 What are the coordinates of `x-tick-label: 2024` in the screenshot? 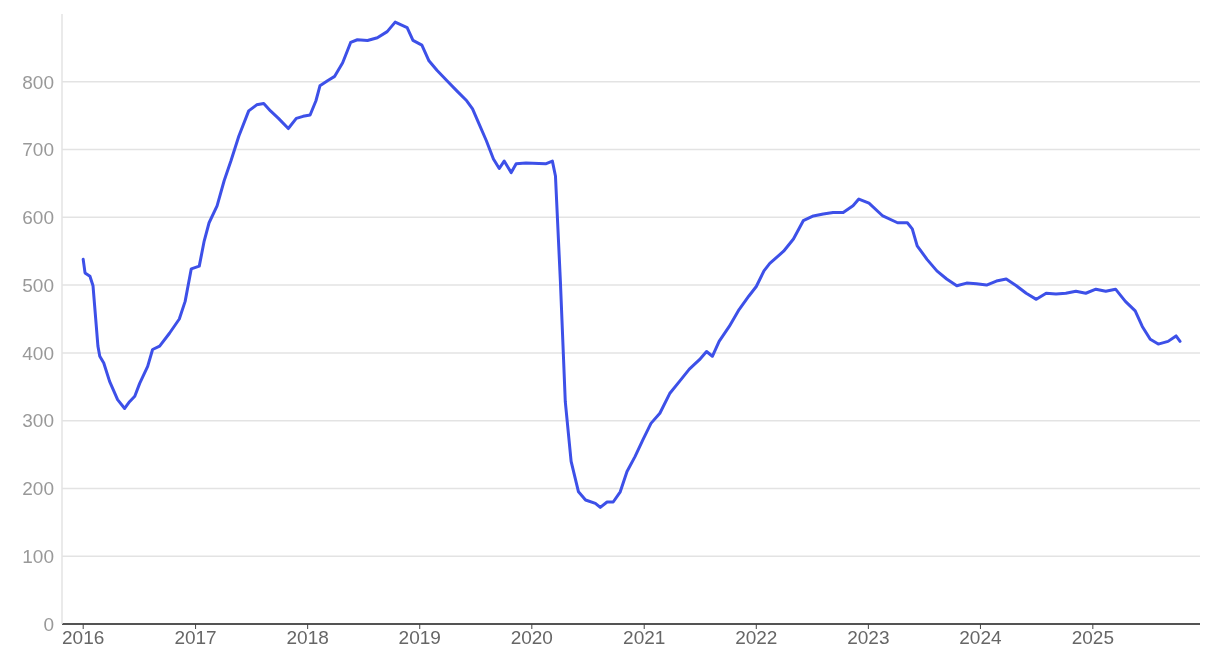 It's located at (981, 638).